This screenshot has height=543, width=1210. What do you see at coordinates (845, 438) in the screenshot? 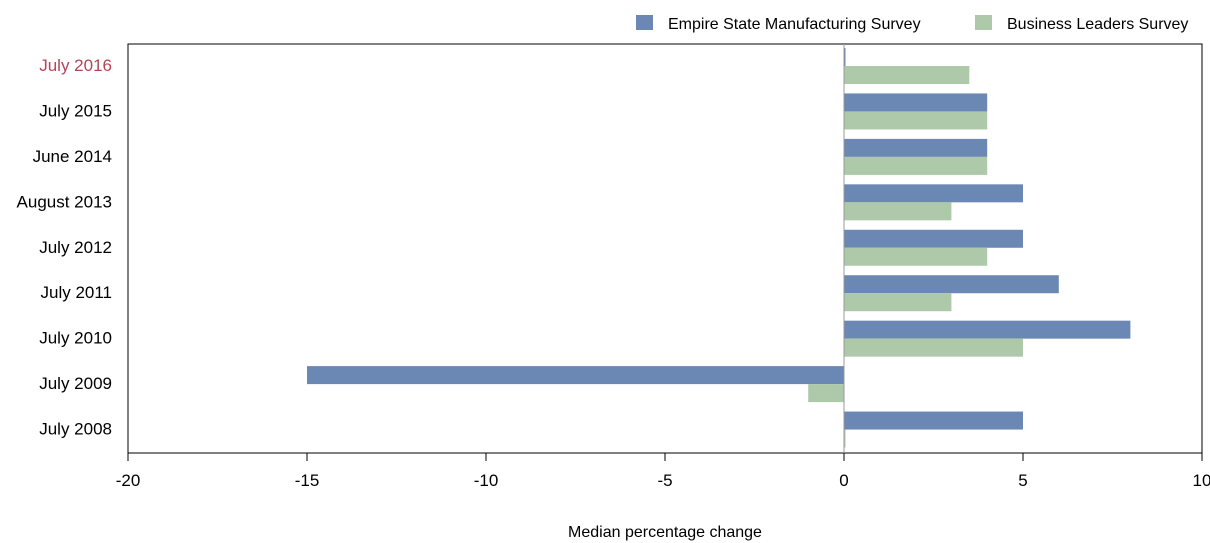
I see `bar-business-july-2008` at bounding box center [845, 438].